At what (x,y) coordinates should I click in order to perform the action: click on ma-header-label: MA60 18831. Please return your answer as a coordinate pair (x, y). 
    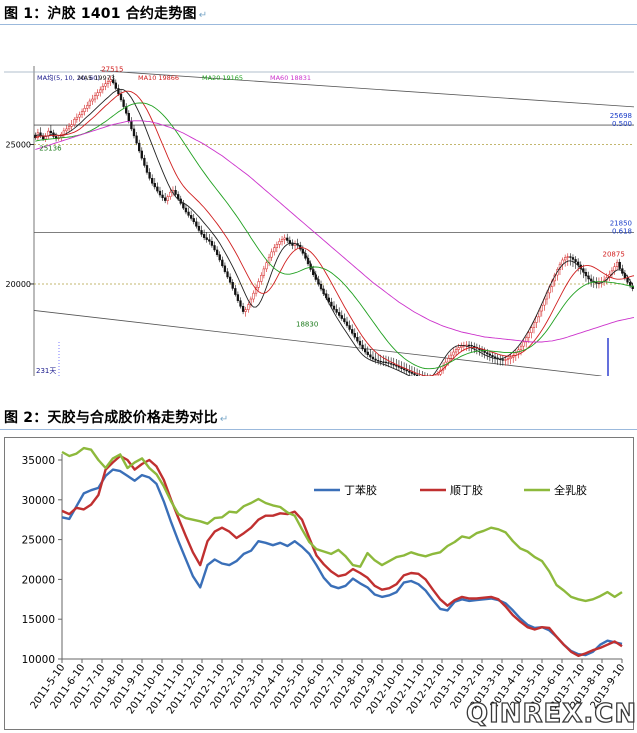
    Looking at the image, I should click on (290, 78).